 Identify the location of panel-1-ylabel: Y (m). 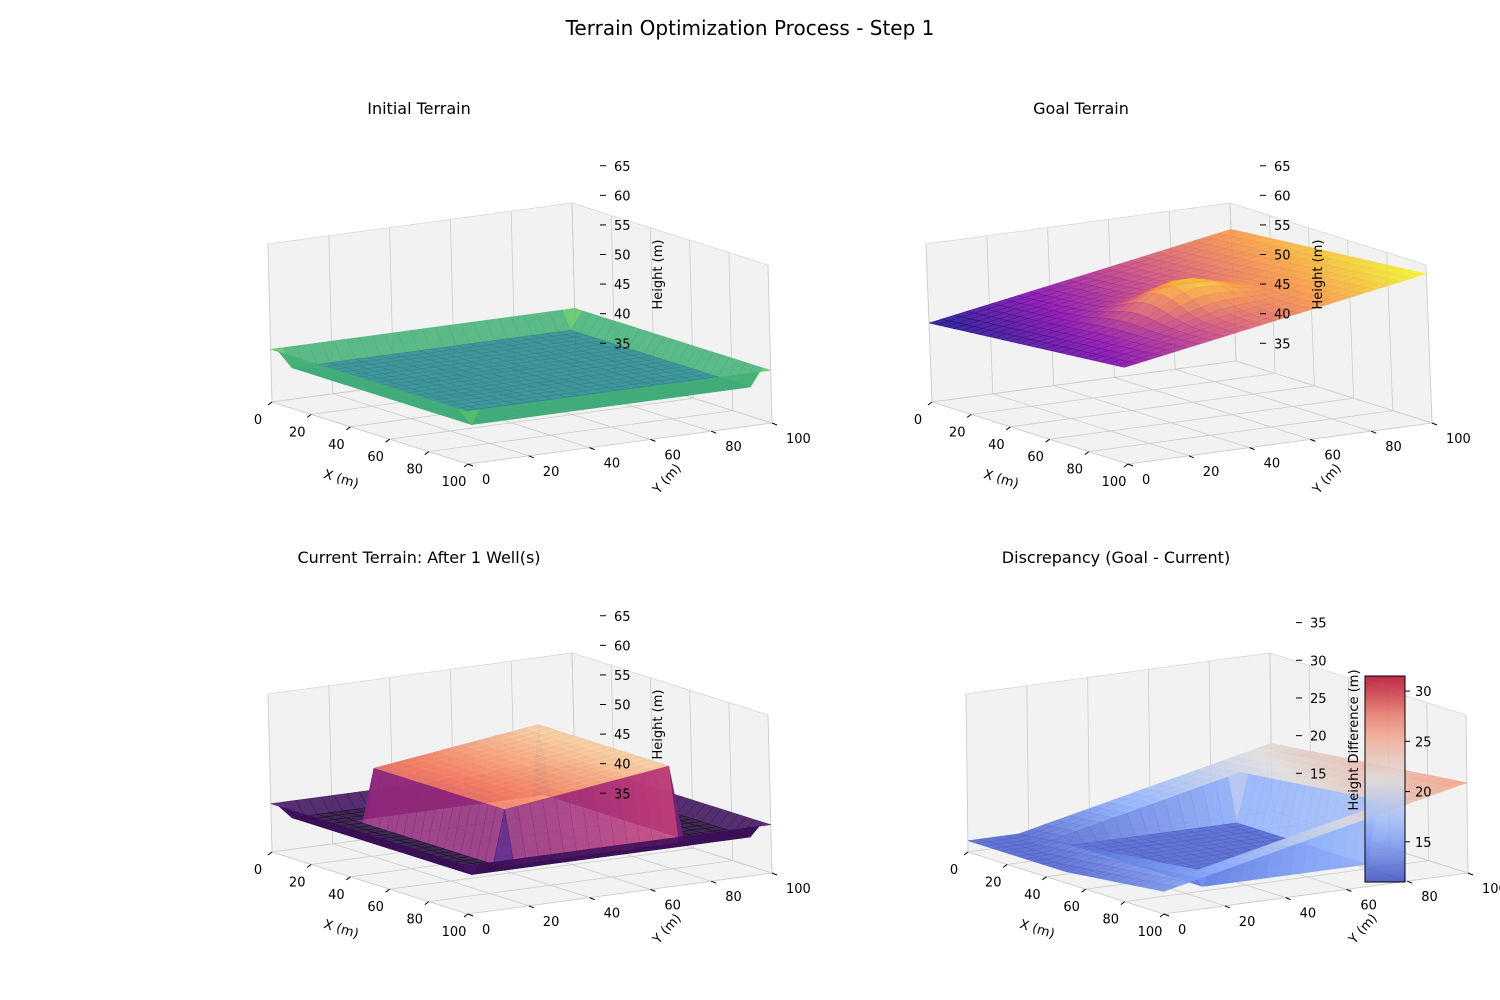
(666, 479).